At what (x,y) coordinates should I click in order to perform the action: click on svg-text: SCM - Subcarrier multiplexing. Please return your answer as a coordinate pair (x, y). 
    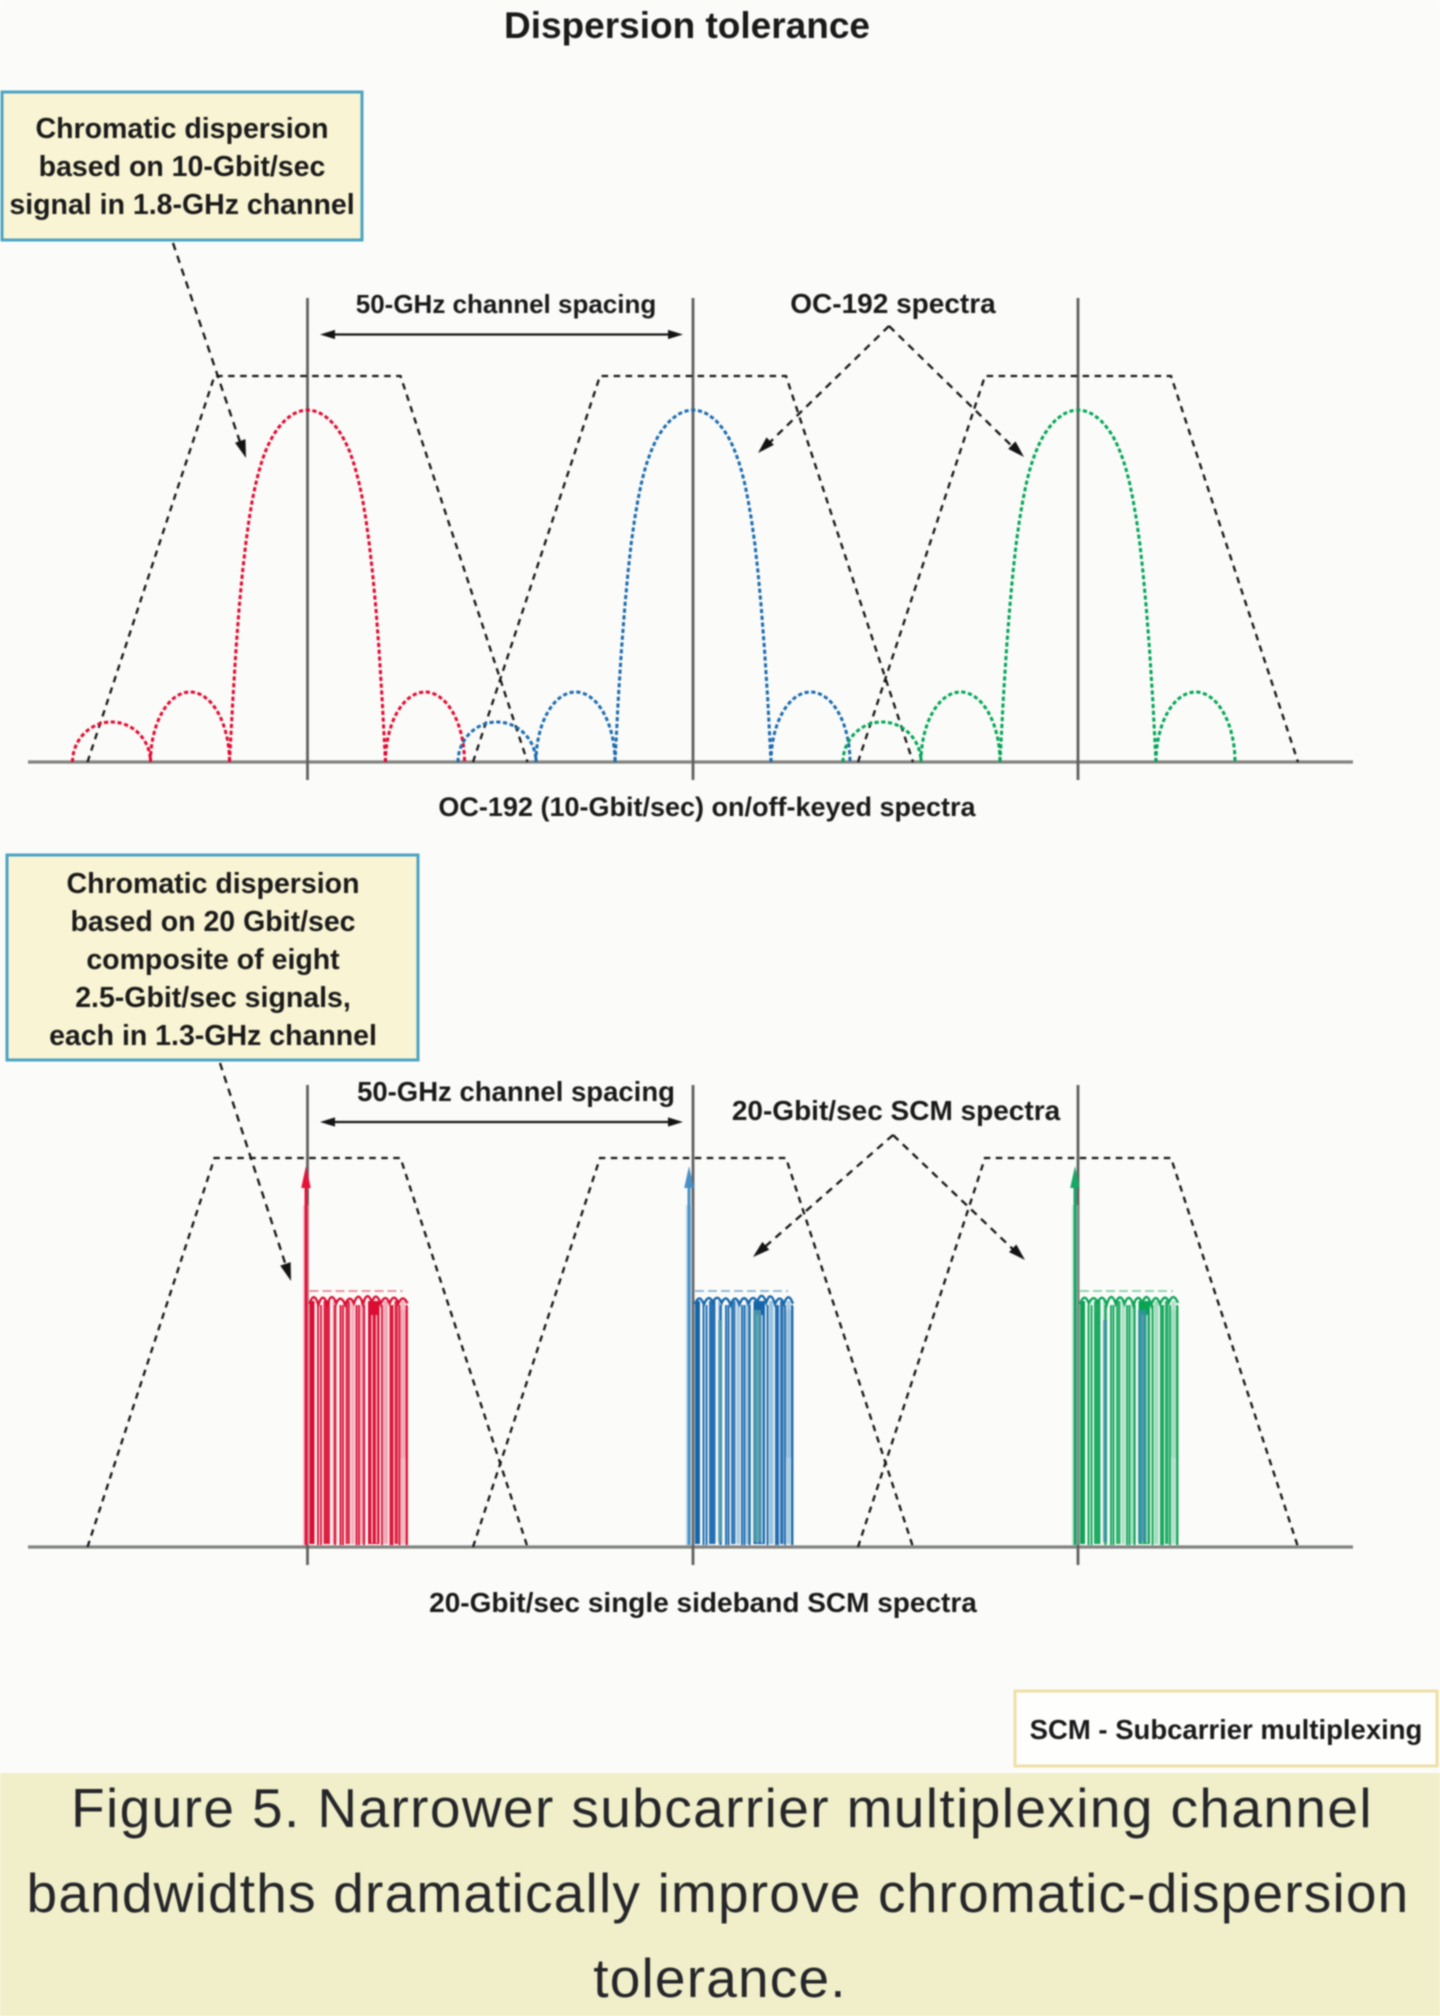
    Looking at the image, I should click on (1226, 1729).